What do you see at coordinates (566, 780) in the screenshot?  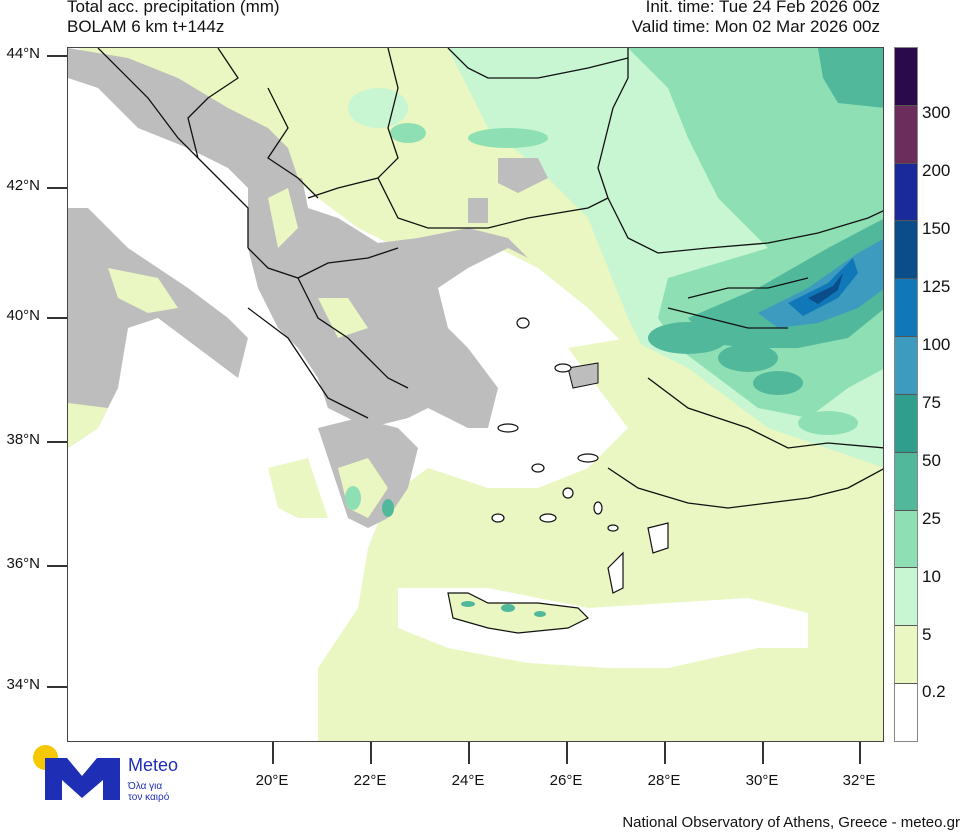 I see `lon-label: 26°E` at bounding box center [566, 780].